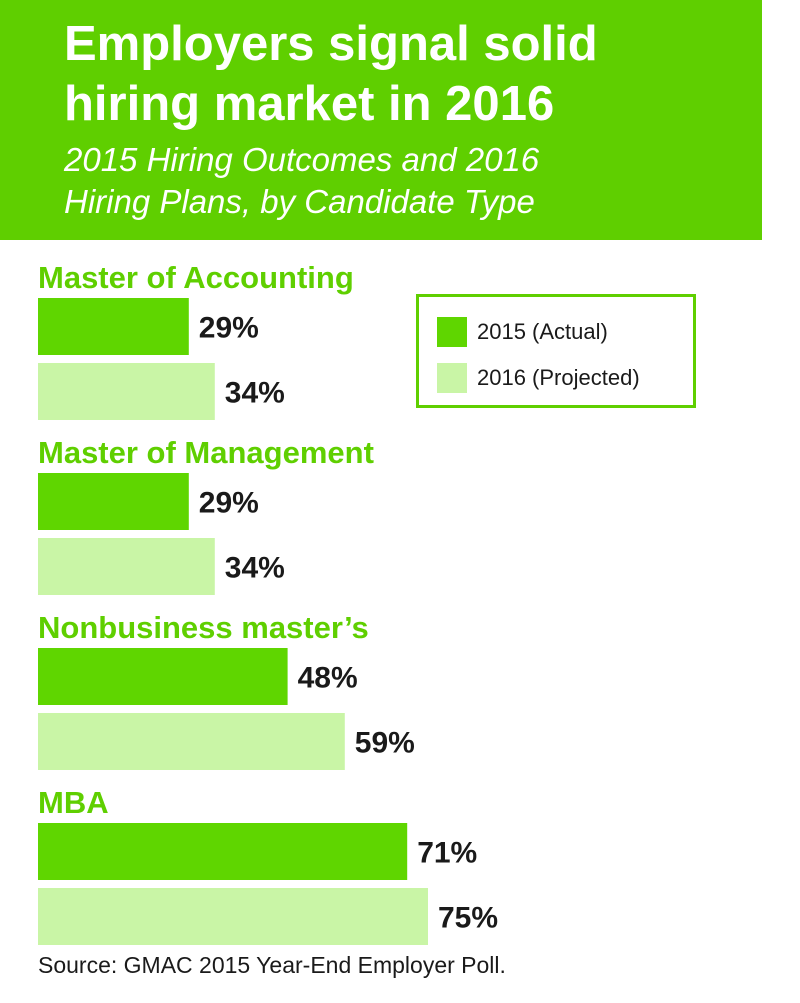  I want to click on value-label-2015-master-of-accounting: 29%, so click(229, 328).